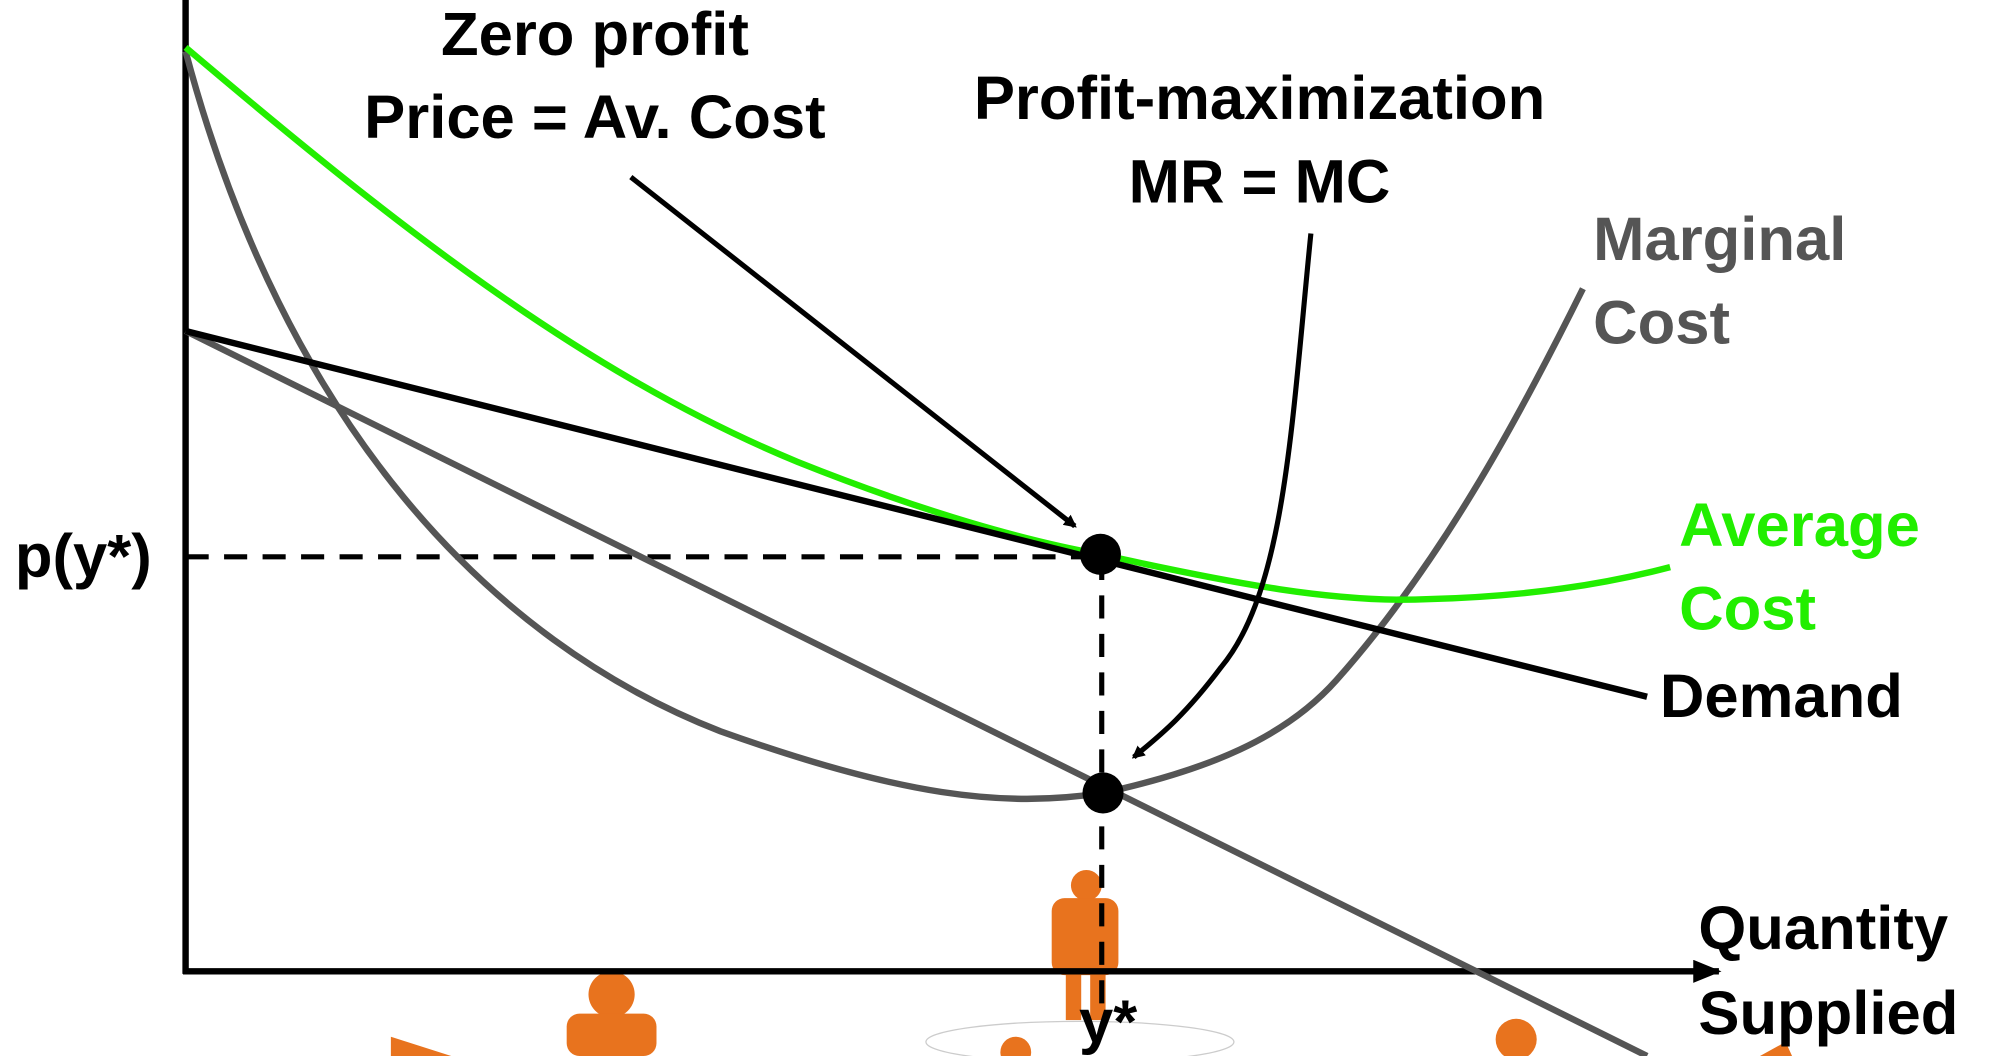 This screenshot has height=1056, width=2011. Describe the element at coordinates (1259, 98) in the screenshot. I see `annotation-text: Profit-maximization` at that location.